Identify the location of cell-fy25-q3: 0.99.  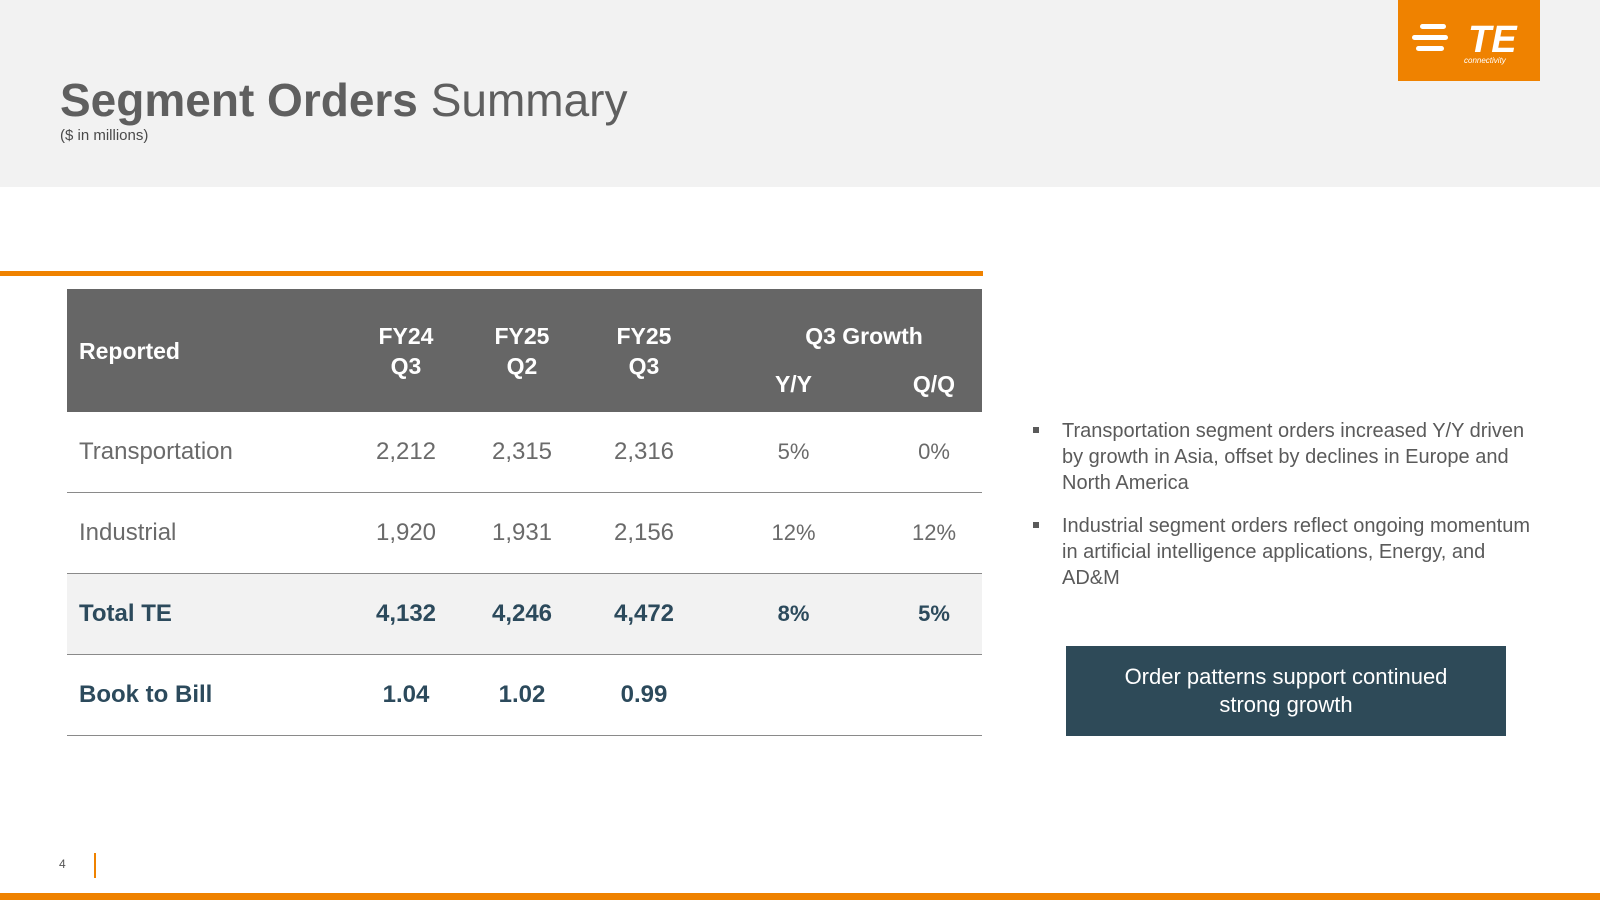
(644, 694).